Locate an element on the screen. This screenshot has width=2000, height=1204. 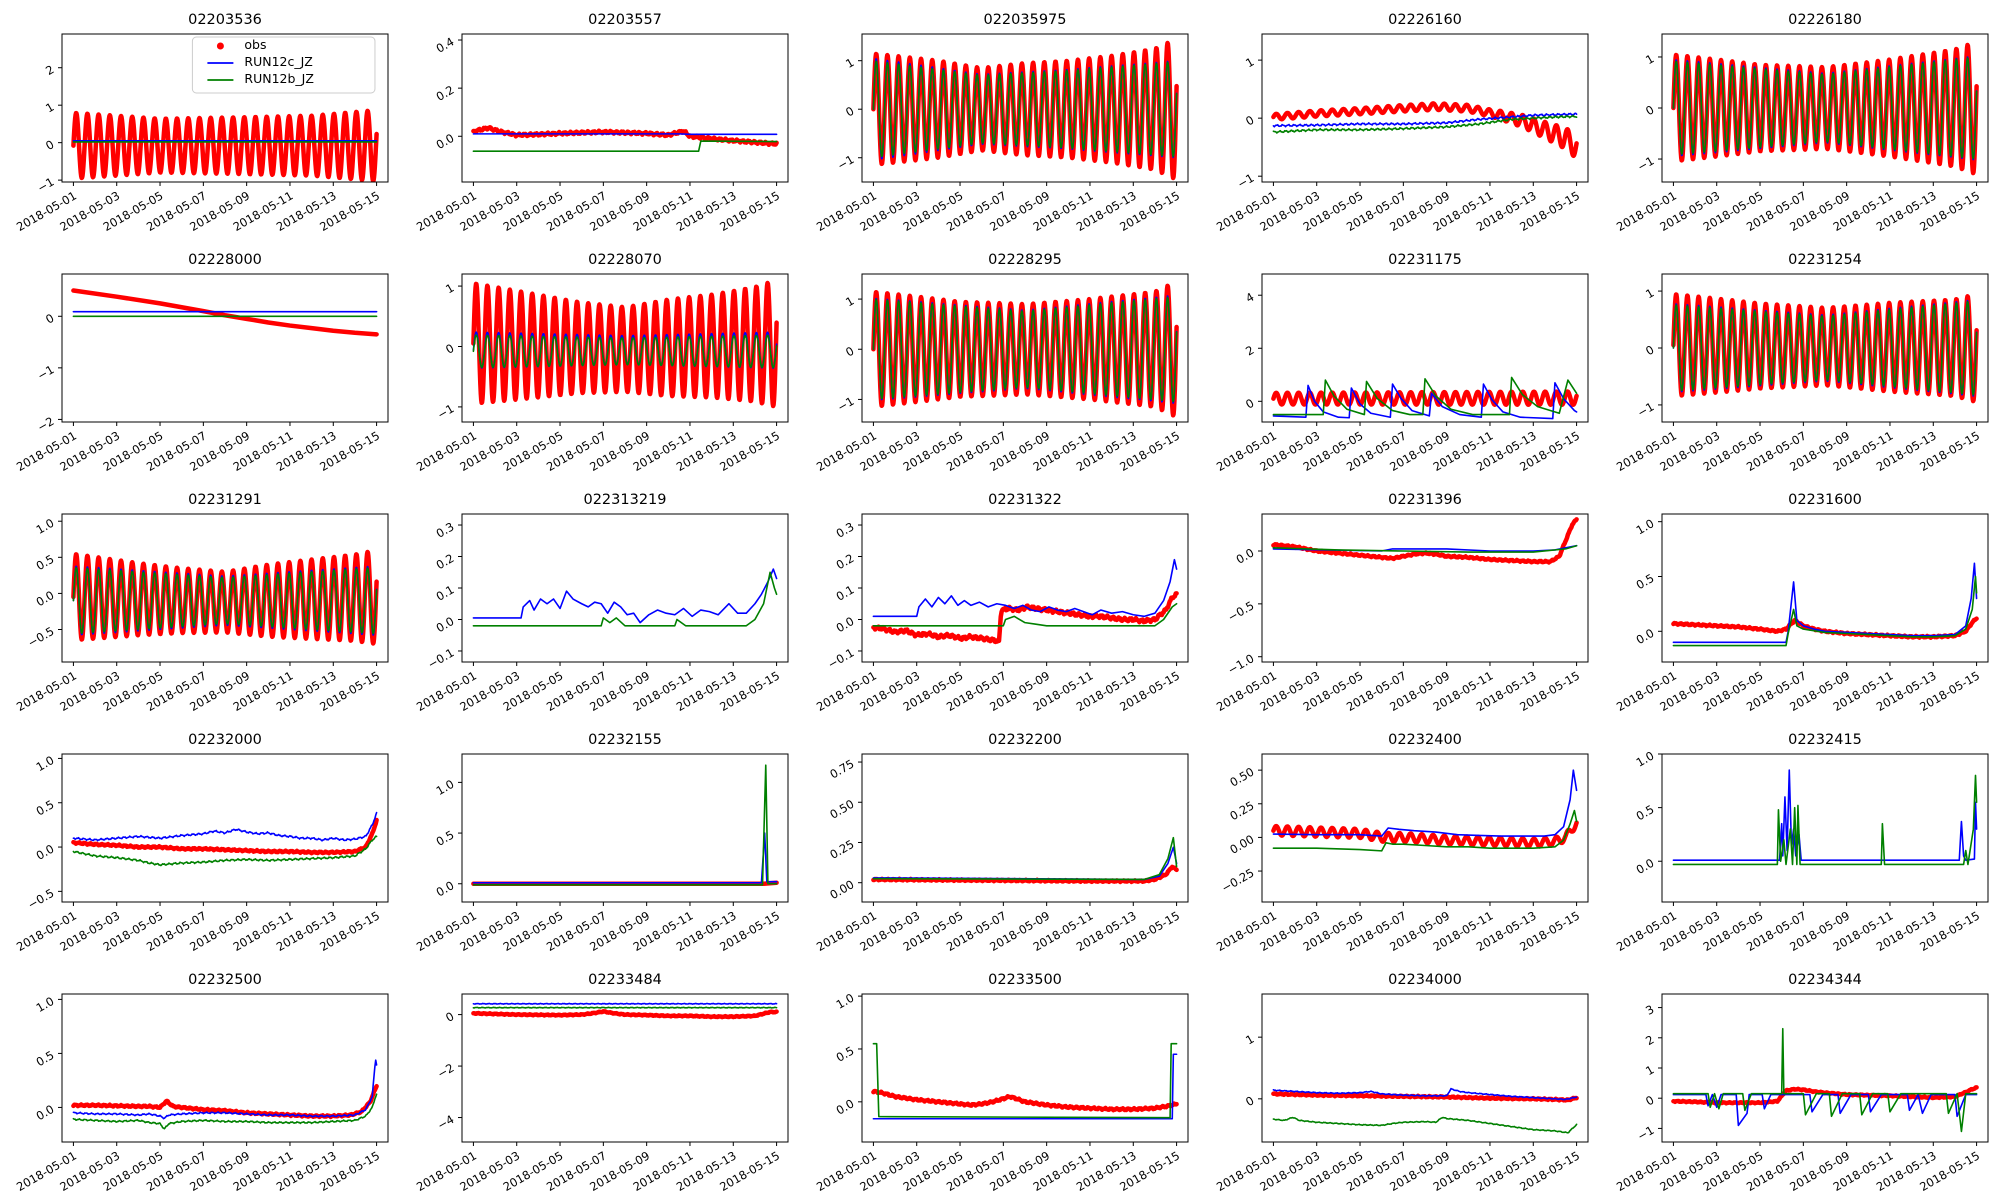
legend-marker-dot is located at coordinates (220, 46).